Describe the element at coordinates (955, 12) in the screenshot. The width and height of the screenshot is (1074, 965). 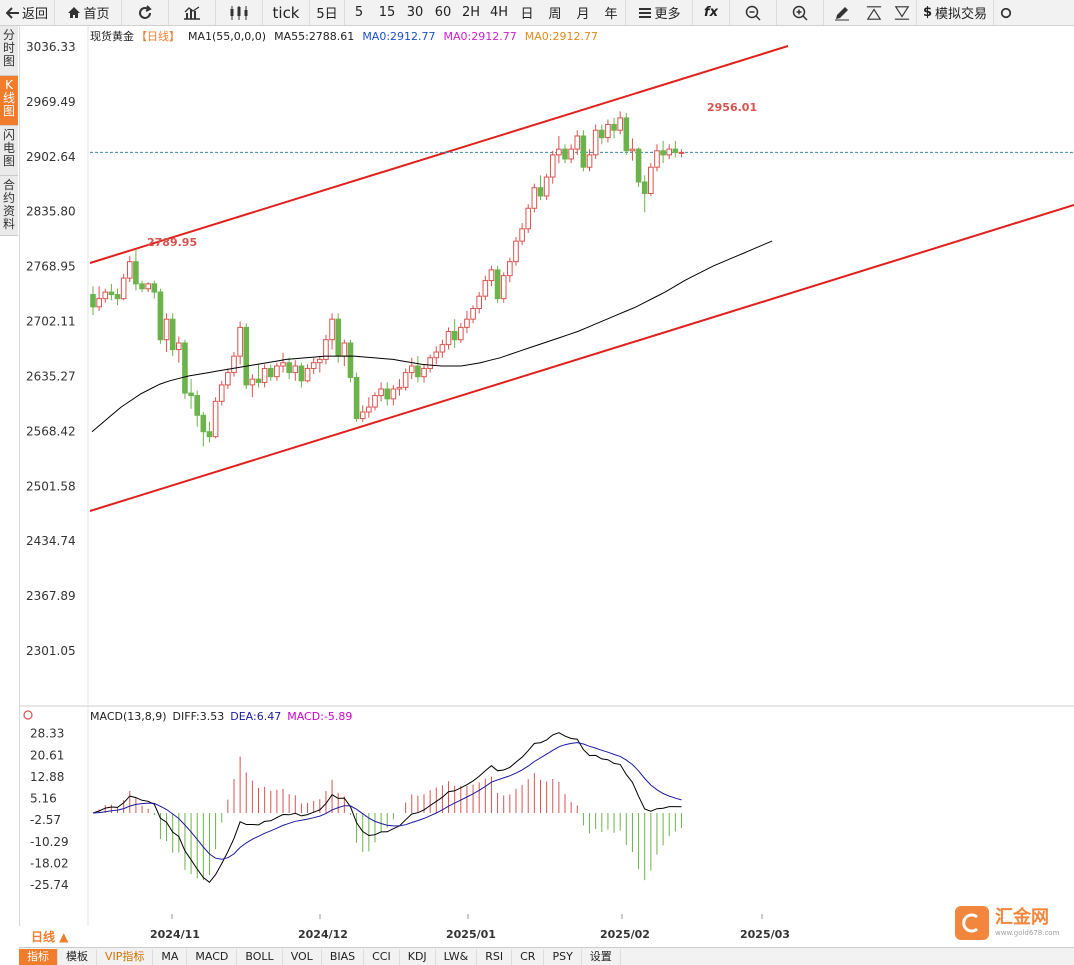
I see `sim-trade-button: $ 模拟交易` at that location.